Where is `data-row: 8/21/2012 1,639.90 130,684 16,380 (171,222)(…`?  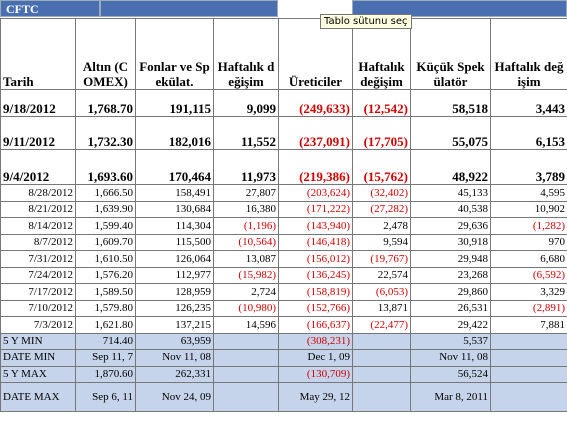
data-row: 8/21/2012 1,639.90 130,684 16,380 (171,222)(… is located at coordinates (283, 209).